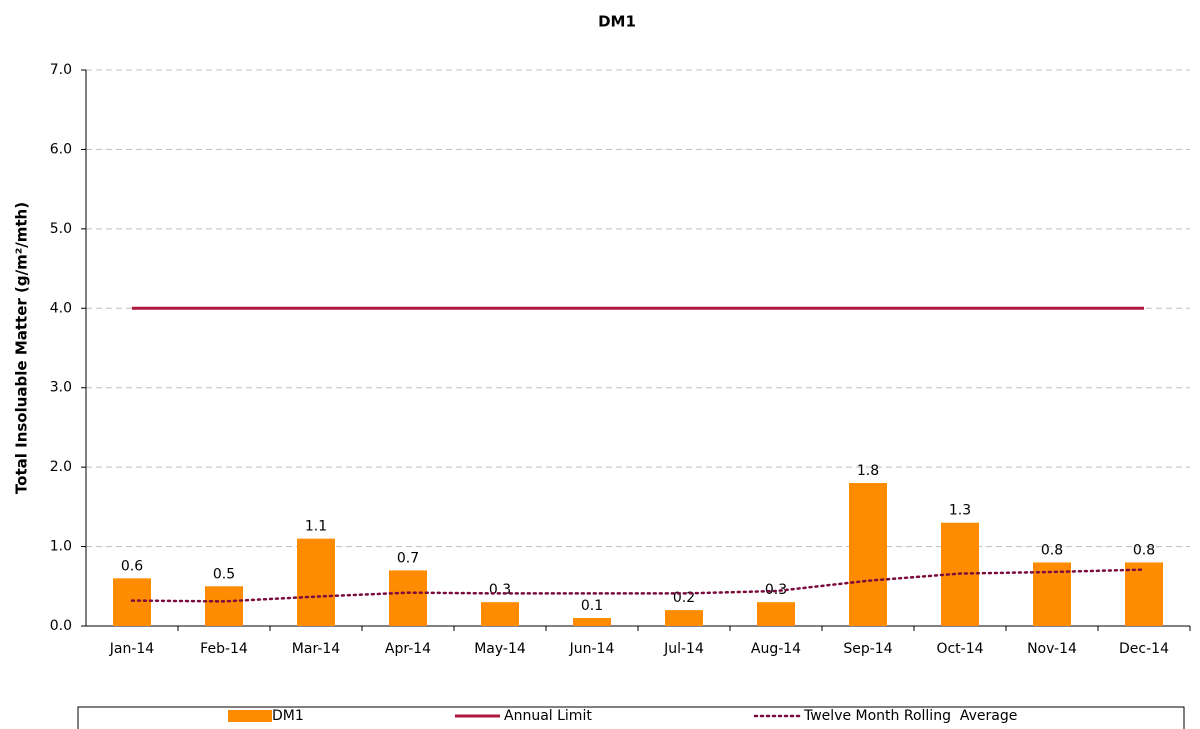  Describe the element at coordinates (592, 606) in the screenshot. I see `data-label: 0.1` at that location.